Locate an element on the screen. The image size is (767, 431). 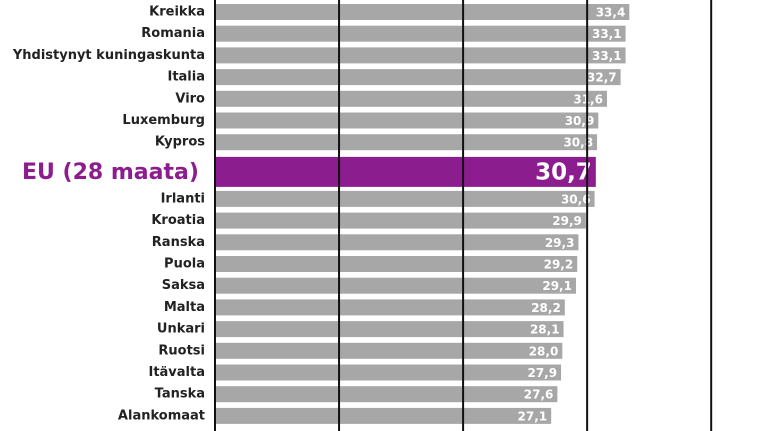
value-label: 28,0 is located at coordinates (544, 351).